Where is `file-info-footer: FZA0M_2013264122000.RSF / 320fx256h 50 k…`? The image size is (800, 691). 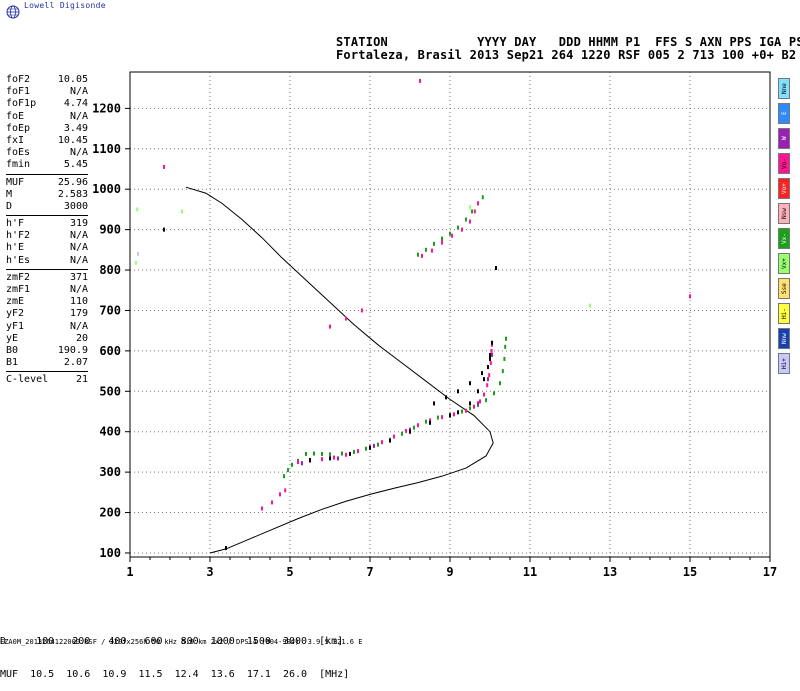 file-info-footer: FZA0M_2013264122000.RSF / 320fx256h 50 k… is located at coordinates (181, 642).